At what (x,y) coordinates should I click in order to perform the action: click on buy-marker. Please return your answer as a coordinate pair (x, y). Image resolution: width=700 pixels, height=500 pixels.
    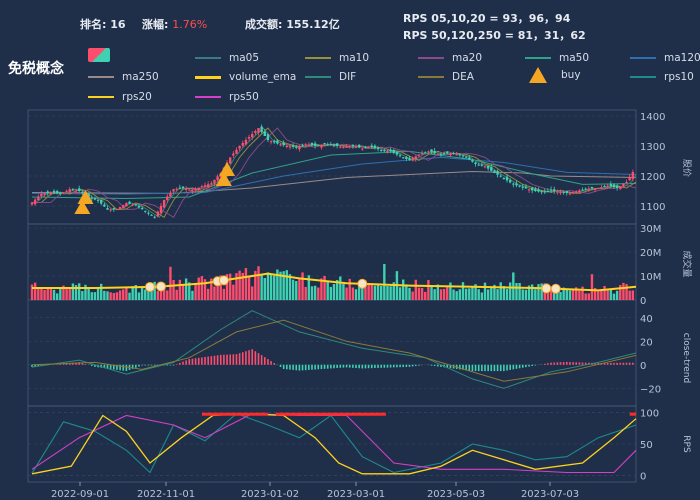
    Looking at the image, I should click on (223, 179).